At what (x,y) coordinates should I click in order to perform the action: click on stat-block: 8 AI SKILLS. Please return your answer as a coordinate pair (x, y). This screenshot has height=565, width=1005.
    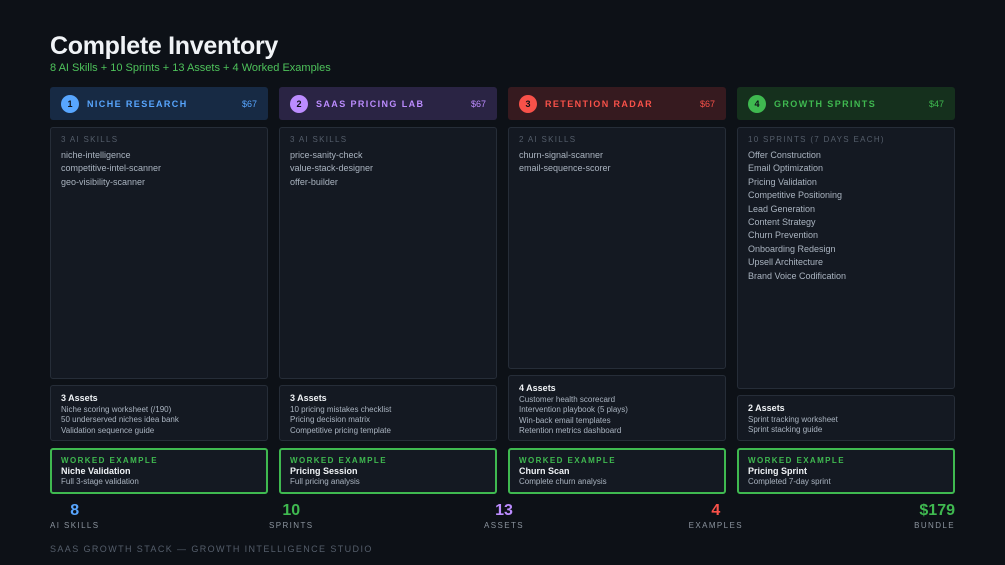
    Looking at the image, I should click on (75, 516).